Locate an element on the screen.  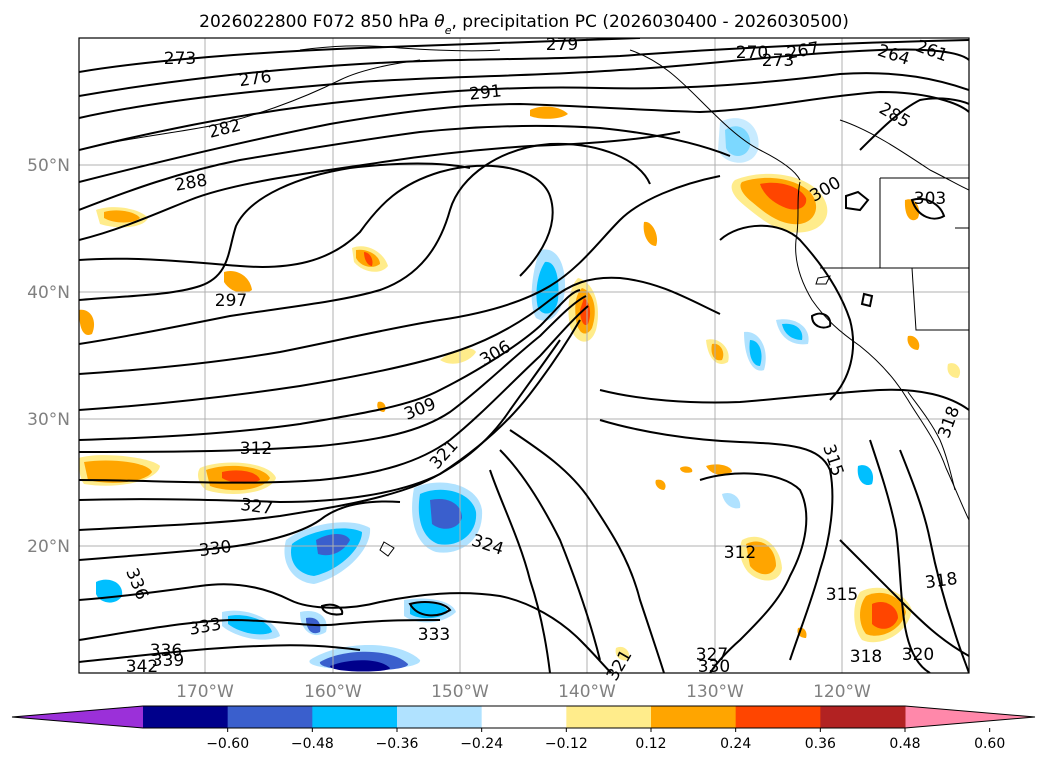
colorbar-tick-label: −0.36 is located at coordinates (397, 744).